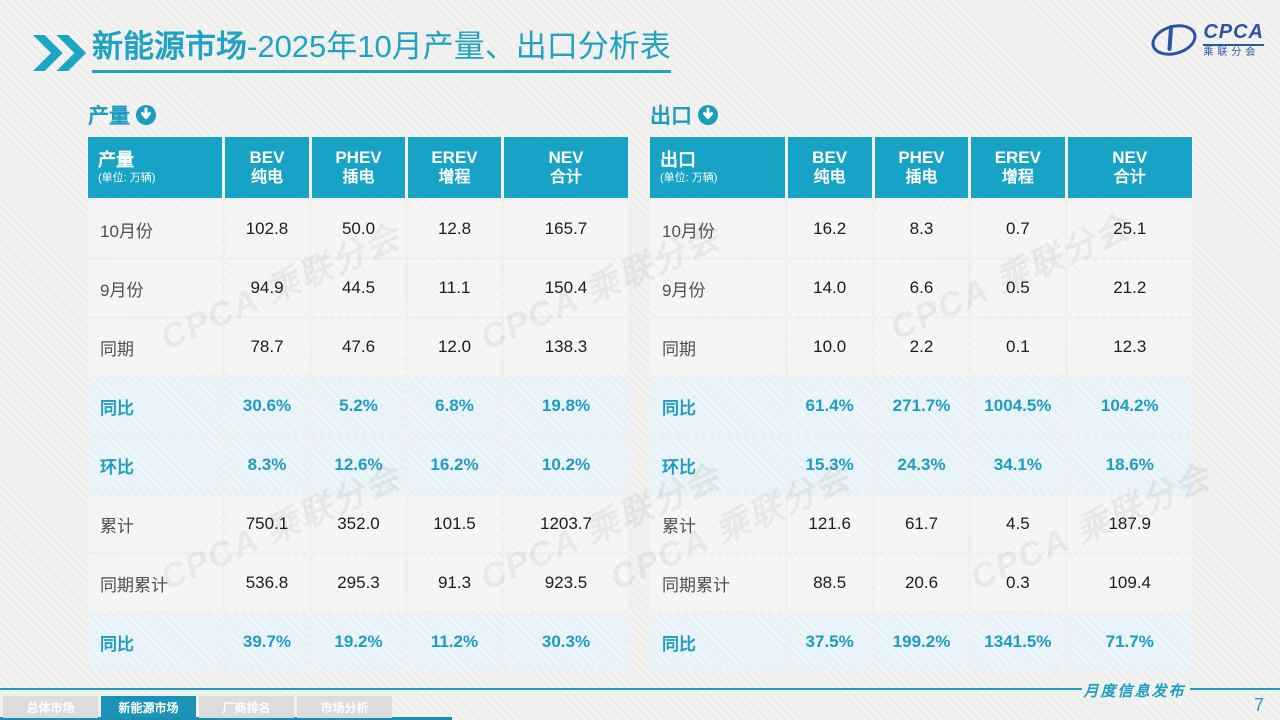 This screenshot has width=1280, height=720. What do you see at coordinates (1129, 347) in the screenshot?
I see `cell-value: 12.3` at bounding box center [1129, 347].